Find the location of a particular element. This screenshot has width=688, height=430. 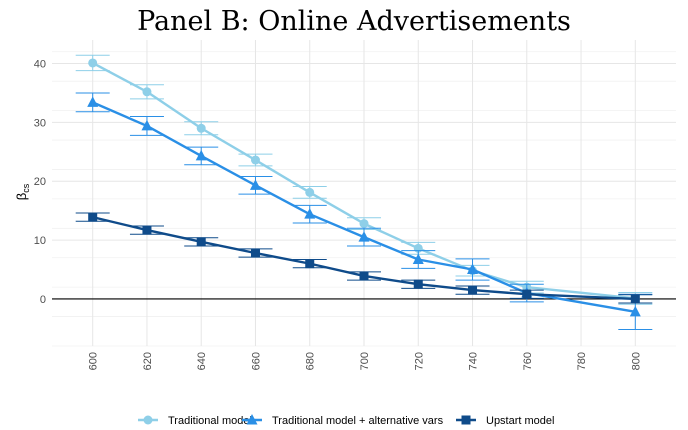

x-tick-label: 700 is located at coordinates (365, 361).